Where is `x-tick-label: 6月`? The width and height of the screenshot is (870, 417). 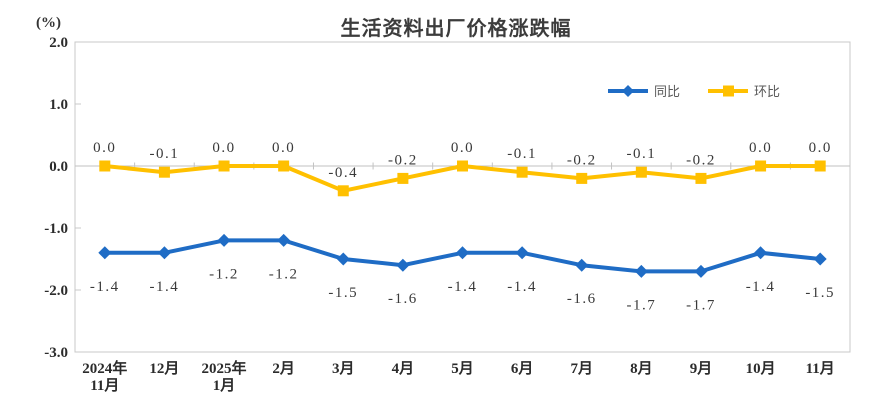 x-tick-label: 6月 is located at coordinates (522, 368).